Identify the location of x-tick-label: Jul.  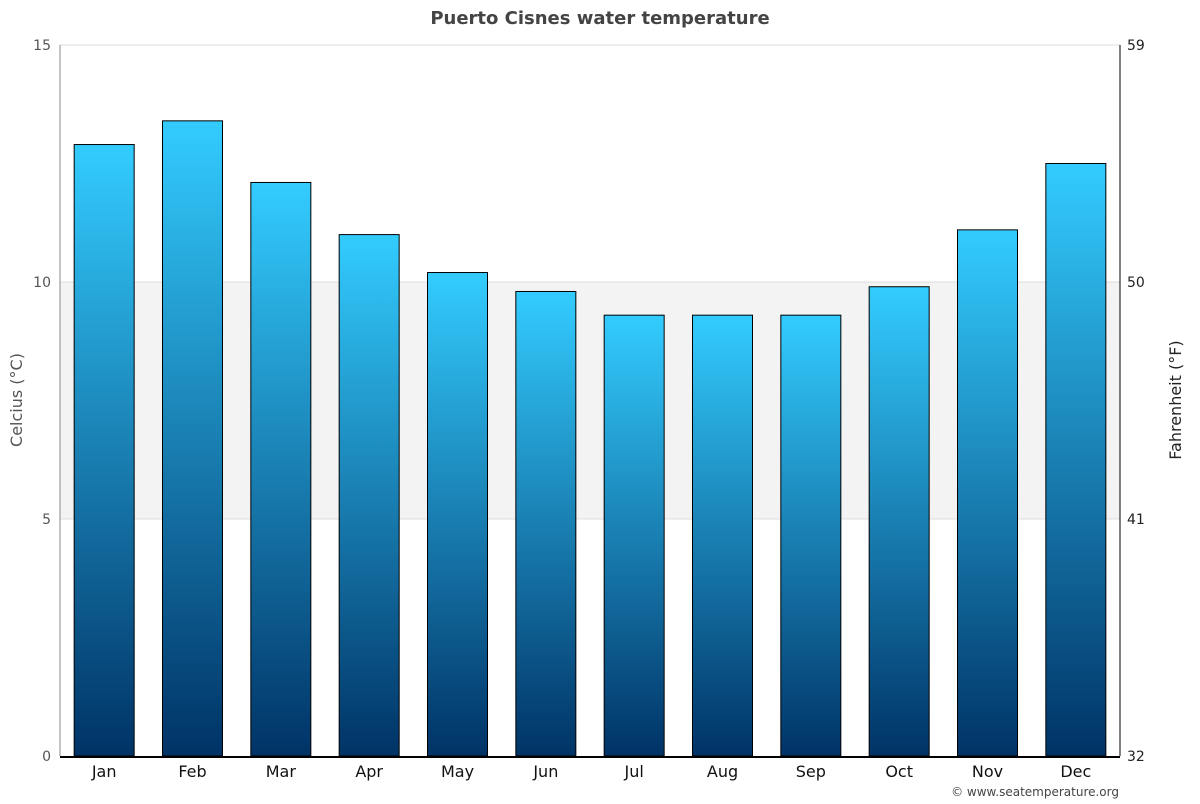
(634, 771).